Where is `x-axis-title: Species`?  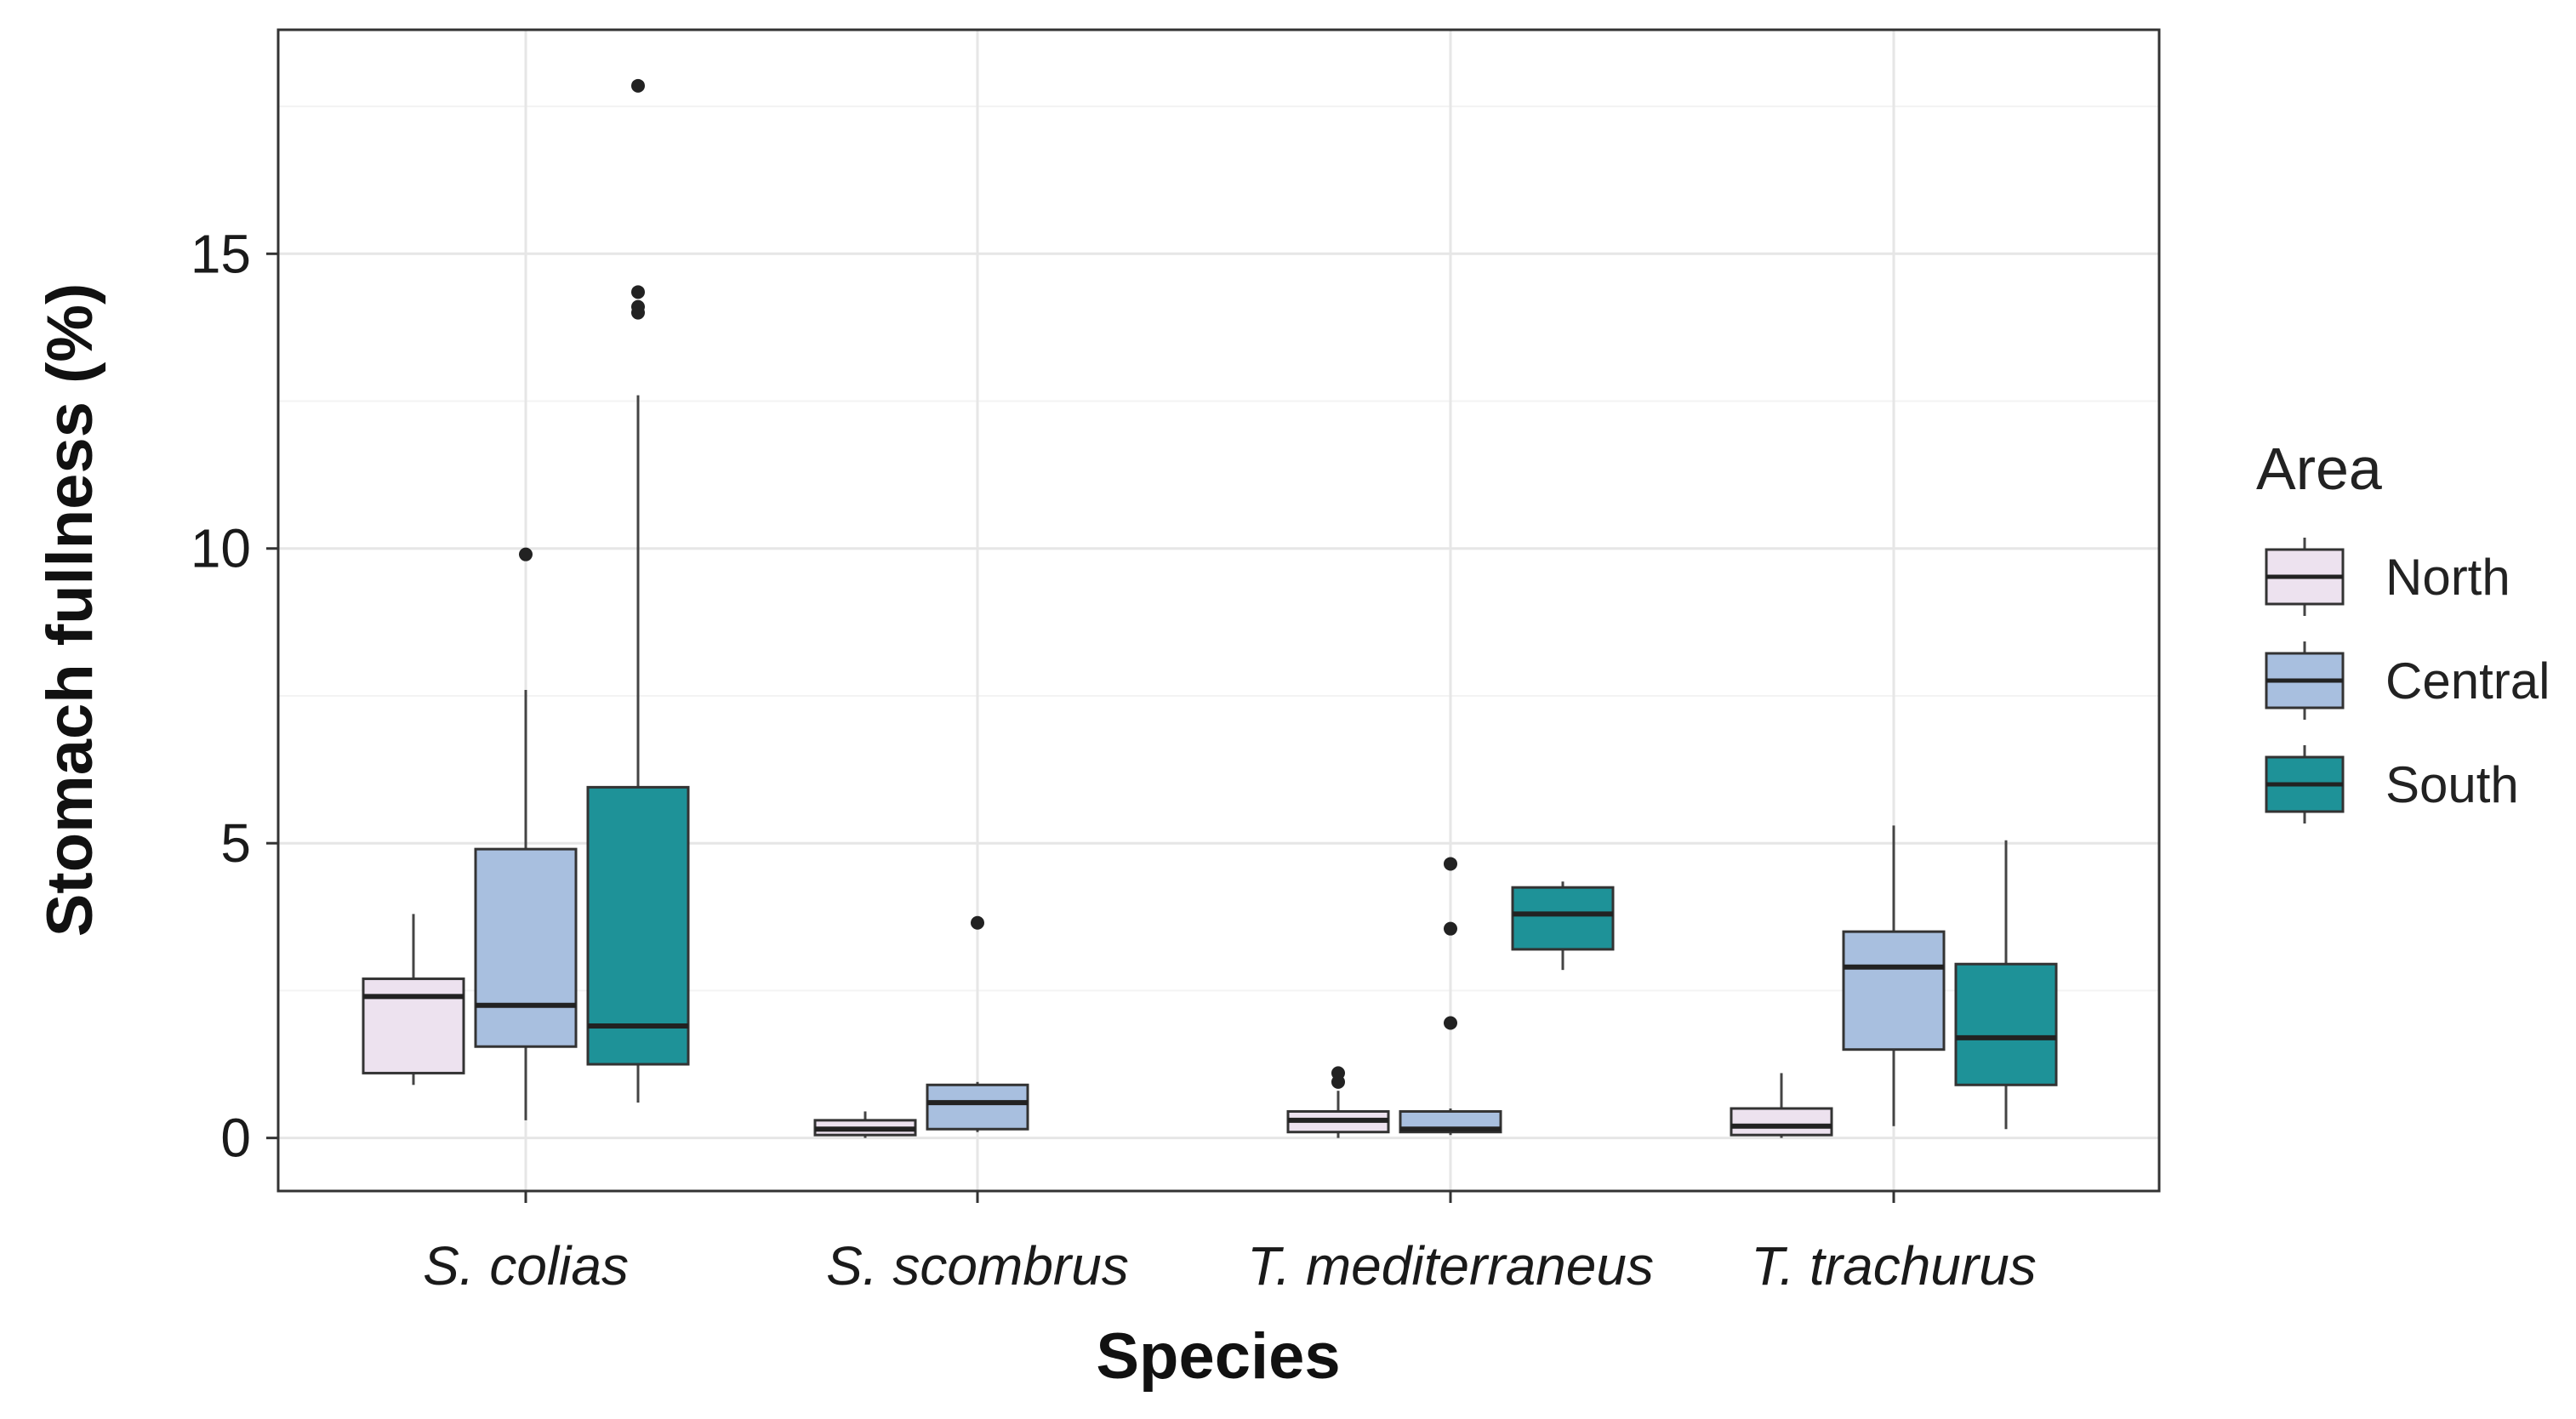
x-axis-title: Species is located at coordinates (1218, 1356).